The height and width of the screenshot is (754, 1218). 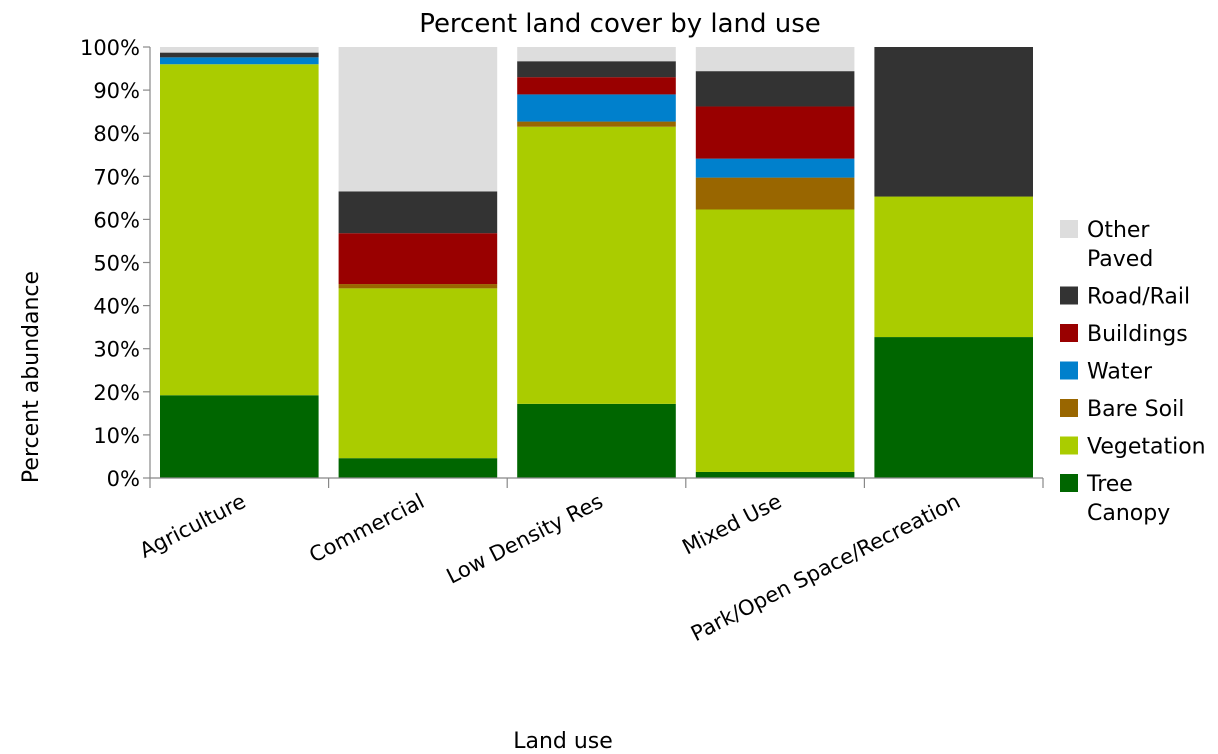 I want to click on y-tick-label-20: 20%, so click(x=116, y=393).